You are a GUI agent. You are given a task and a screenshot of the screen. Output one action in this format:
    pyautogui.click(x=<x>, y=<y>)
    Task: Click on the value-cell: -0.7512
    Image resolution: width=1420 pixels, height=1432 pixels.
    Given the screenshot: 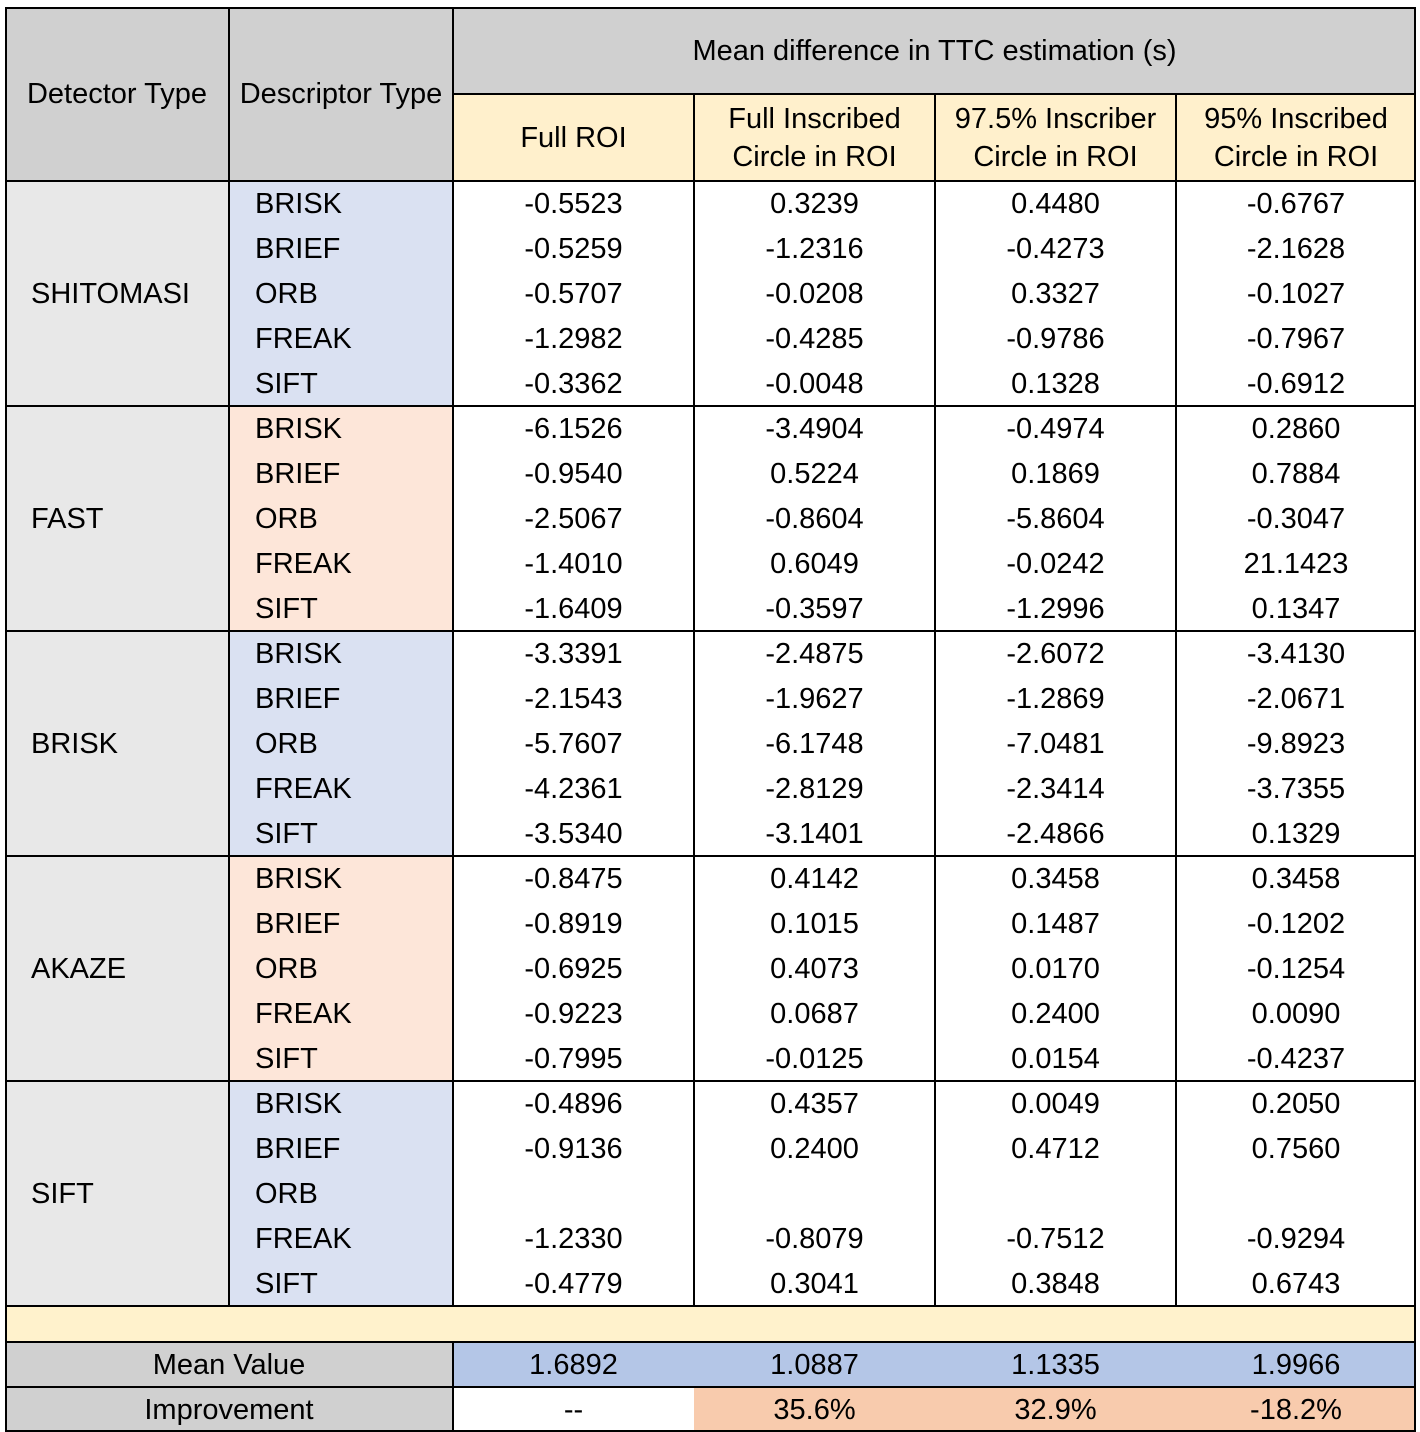 What is the action you would take?
    pyautogui.click(x=1055, y=1238)
    